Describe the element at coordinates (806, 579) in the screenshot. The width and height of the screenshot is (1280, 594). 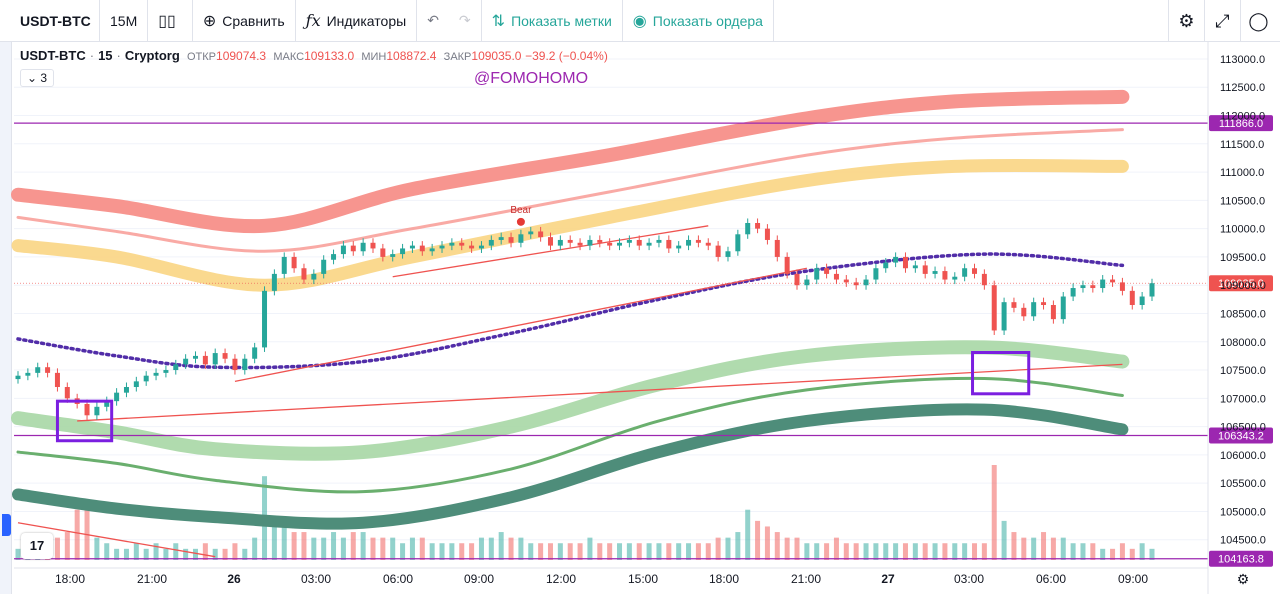
I see `time-tick-label: 21:00` at that location.